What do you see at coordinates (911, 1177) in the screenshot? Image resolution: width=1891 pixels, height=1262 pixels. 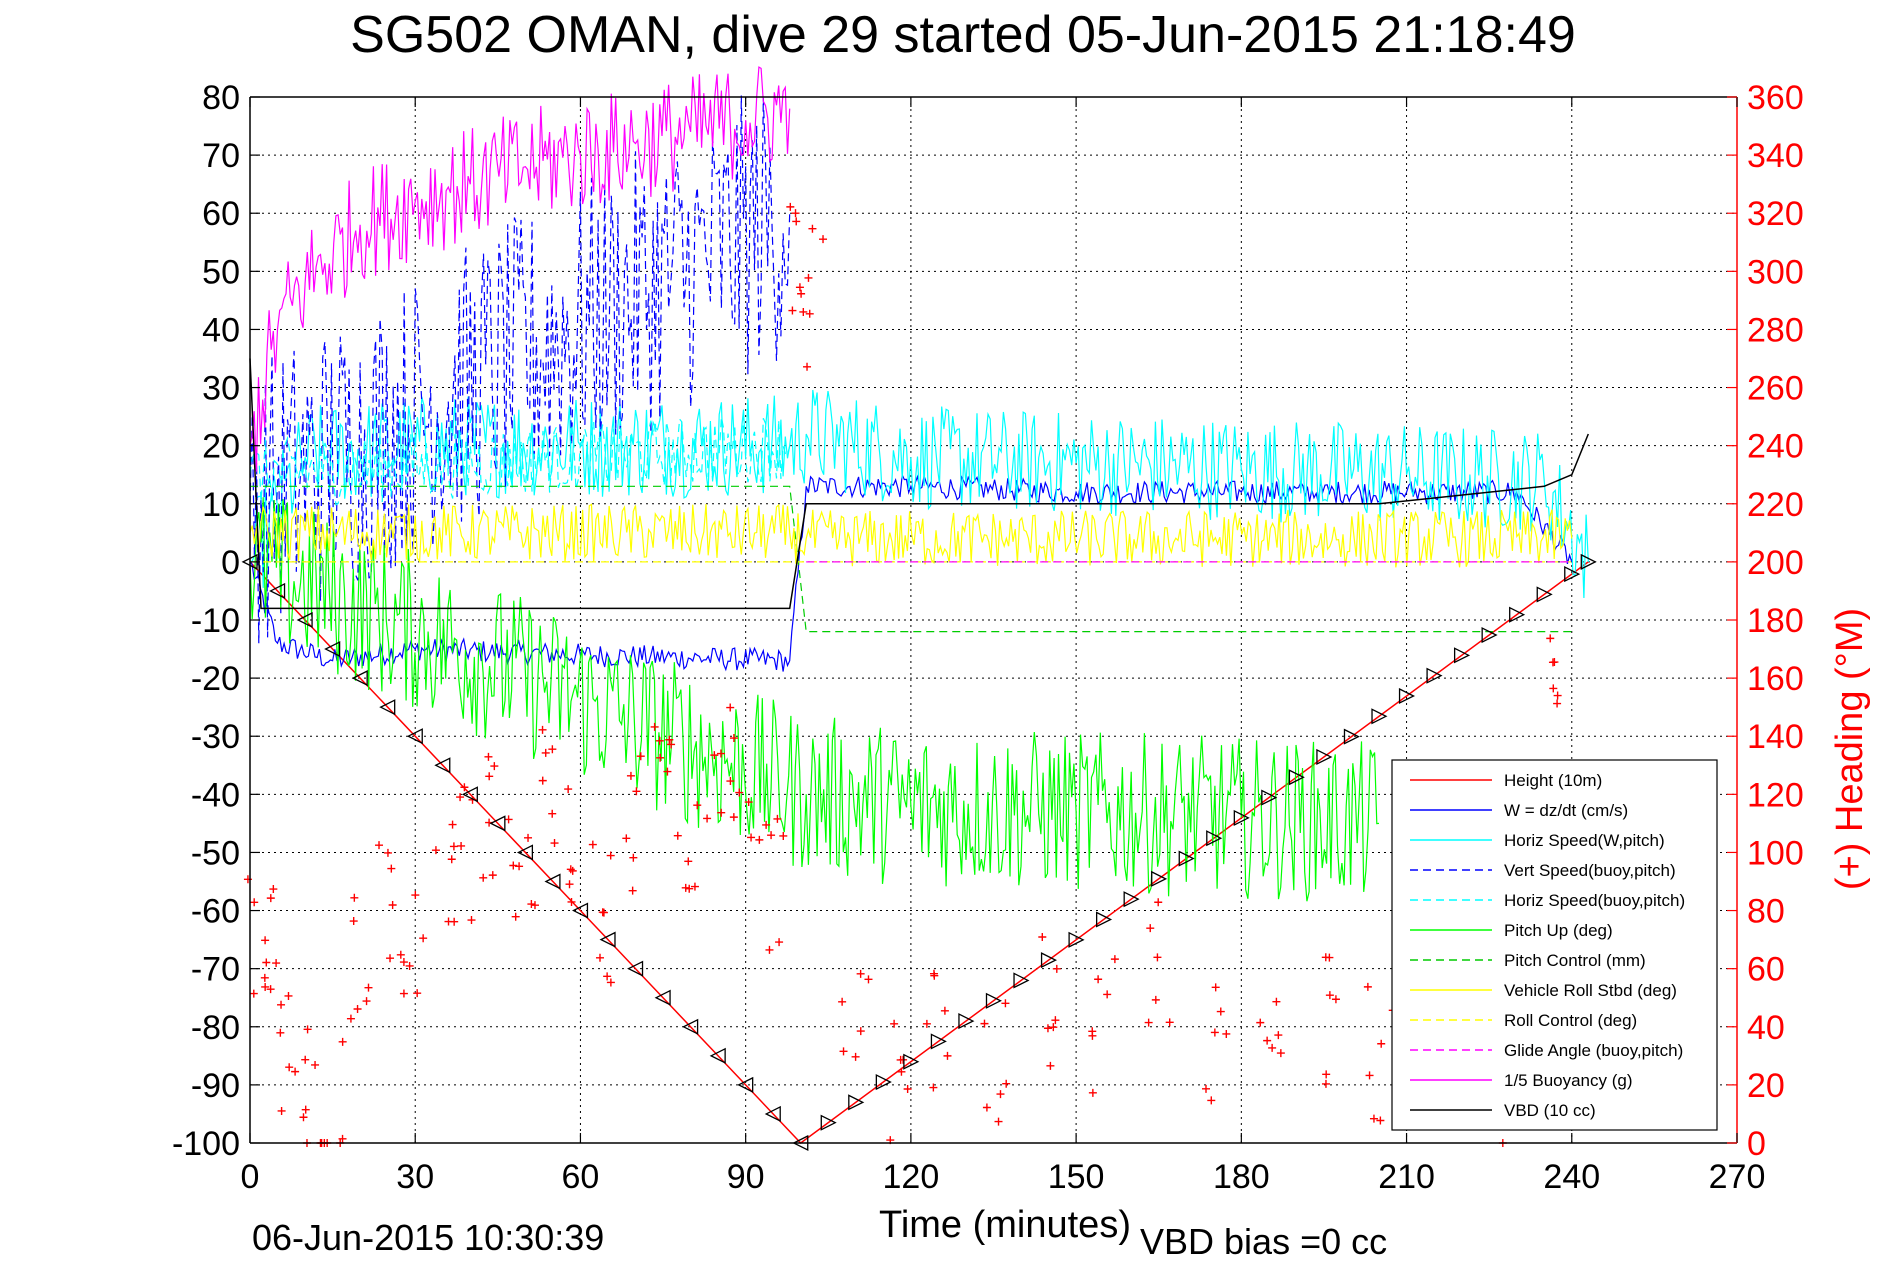 I see `x-tick-label: 120` at bounding box center [911, 1177].